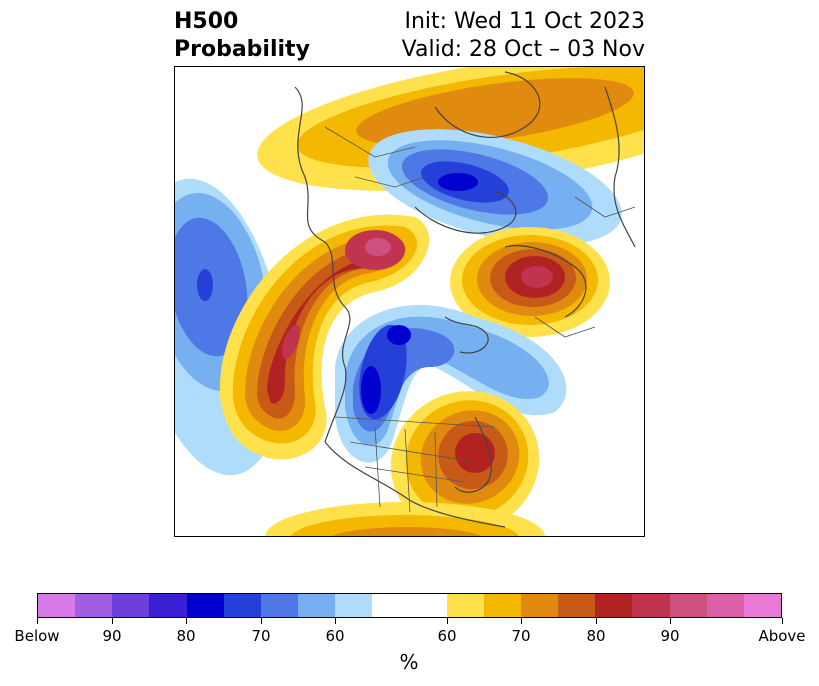 Image resolution: width=819 pixels, height=686 pixels. I want to click on colorbar, so click(409, 605).